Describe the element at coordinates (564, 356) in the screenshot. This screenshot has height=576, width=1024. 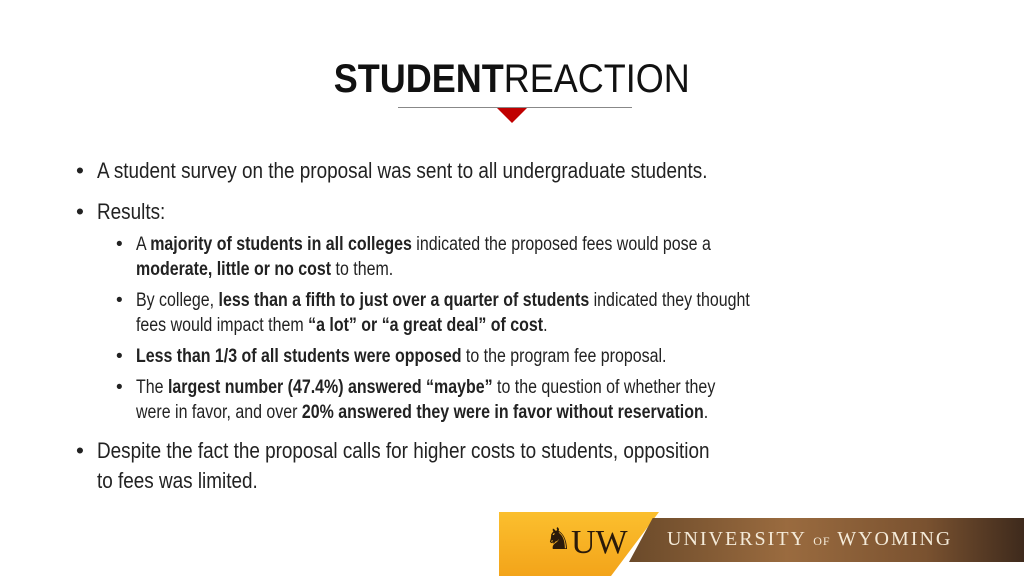
I see `text: to the program fee proposal.` at that location.